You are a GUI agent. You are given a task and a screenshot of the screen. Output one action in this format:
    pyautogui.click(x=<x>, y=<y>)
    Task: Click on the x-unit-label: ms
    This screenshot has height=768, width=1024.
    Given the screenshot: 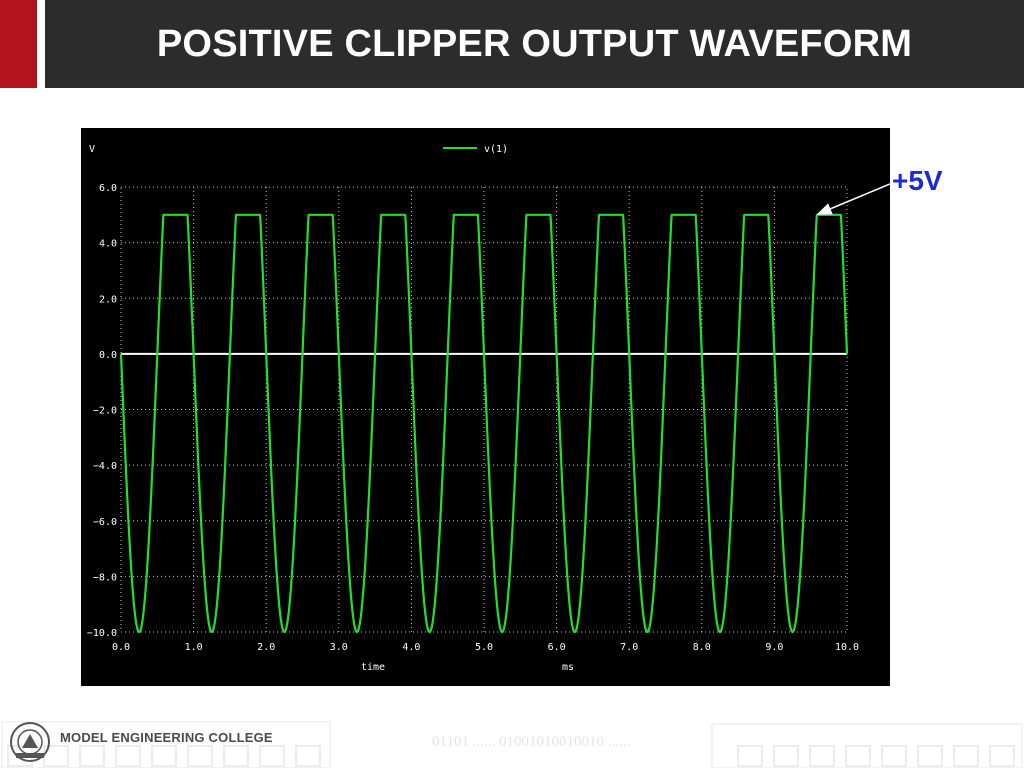 What is the action you would take?
    pyautogui.click(x=568, y=667)
    